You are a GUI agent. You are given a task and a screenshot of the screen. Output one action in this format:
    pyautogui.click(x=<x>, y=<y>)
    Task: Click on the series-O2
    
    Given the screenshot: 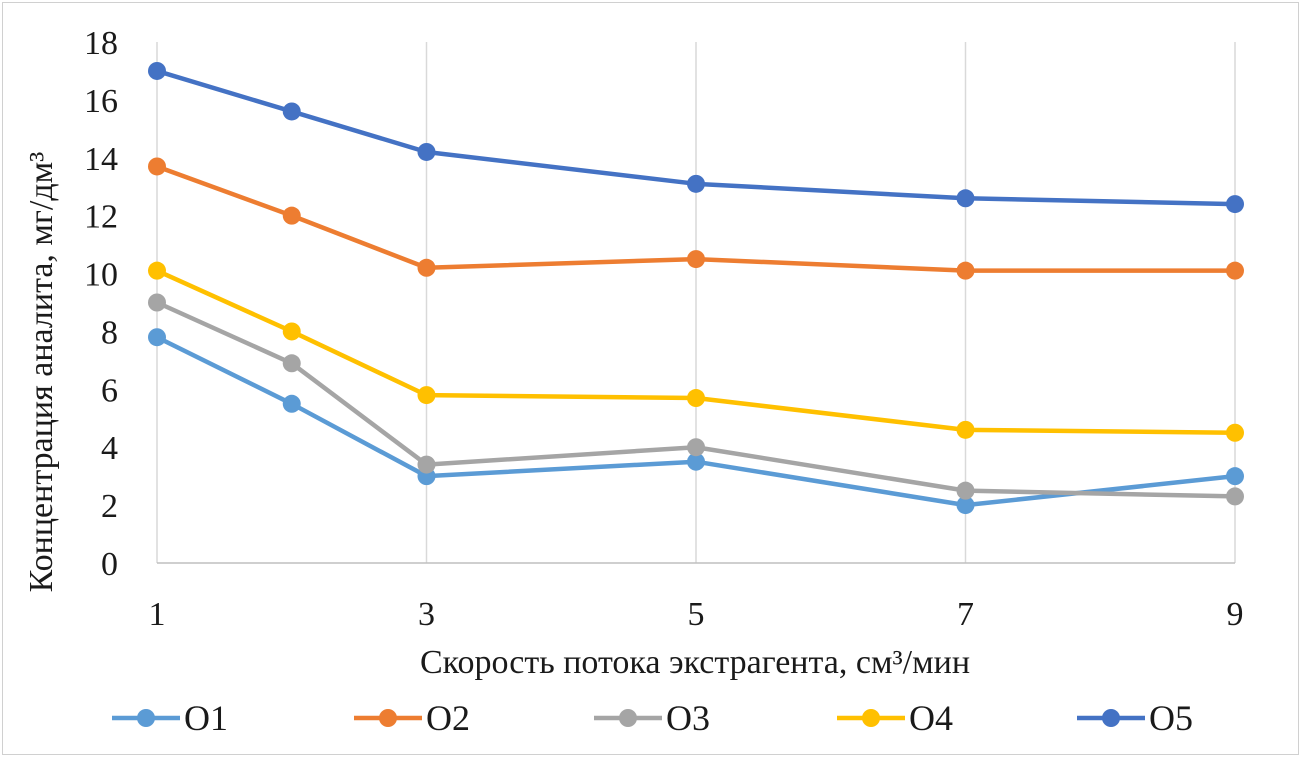 What is the action you would take?
    pyautogui.click(x=696, y=218)
    